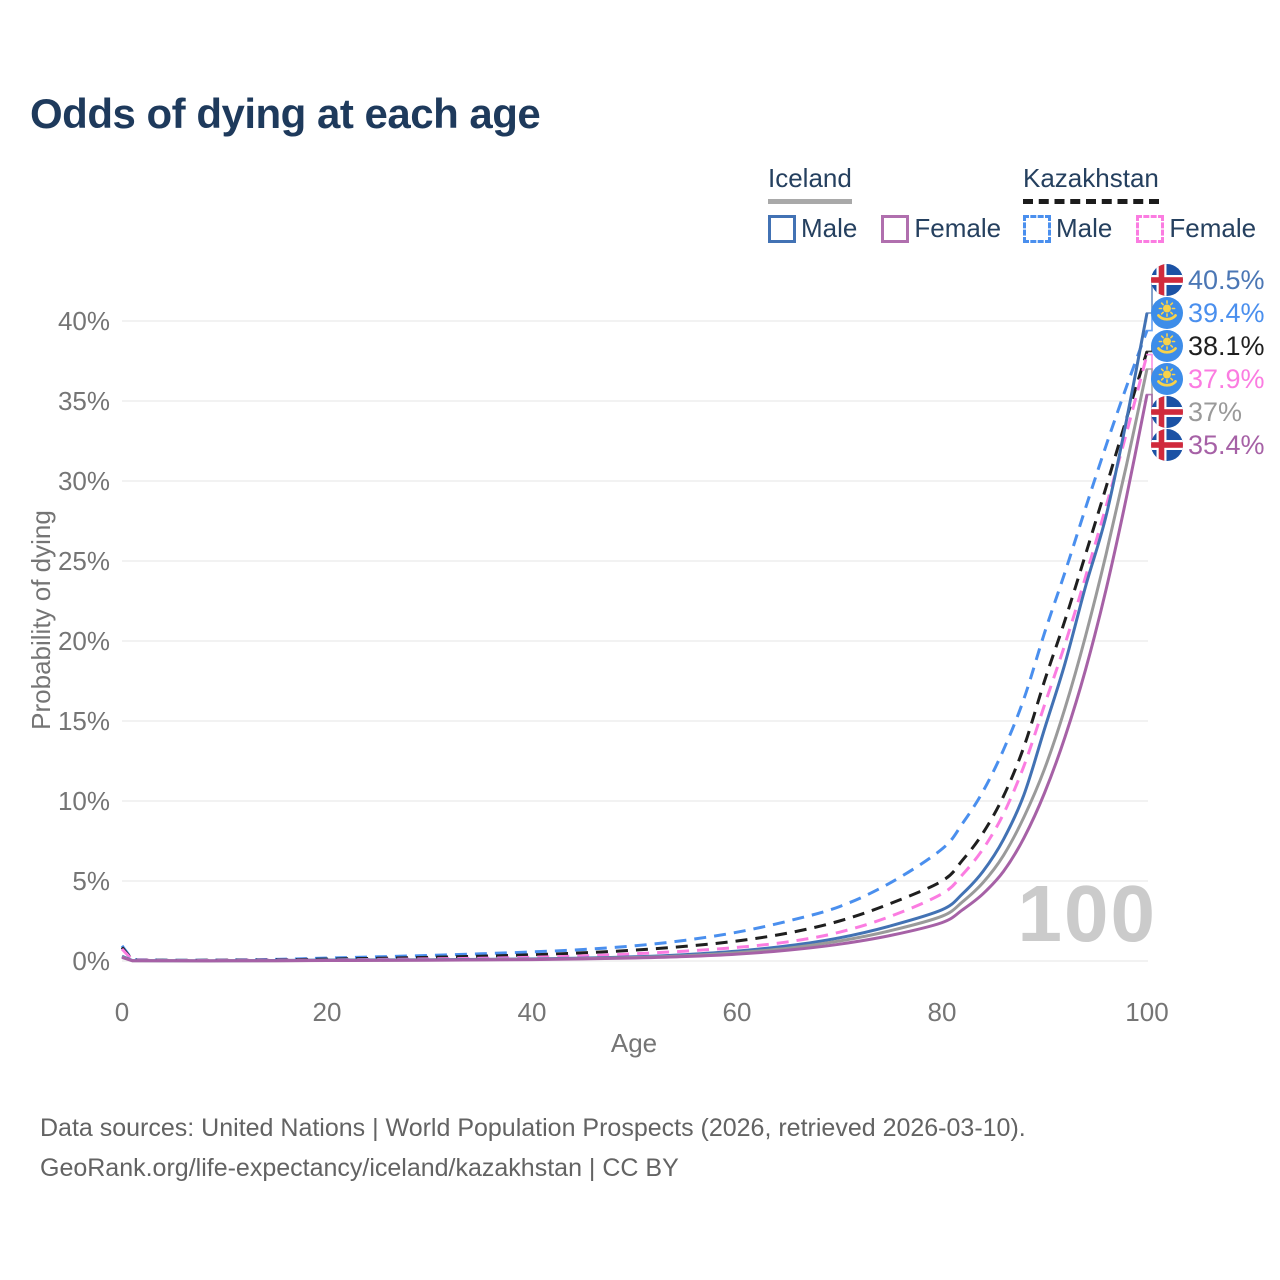 The width and height of the screenshot is (1280, 1280). Describe the element at coordinates (1087, 913) in the screenshot. I see `age-indicator-watermark: 100` at that location.